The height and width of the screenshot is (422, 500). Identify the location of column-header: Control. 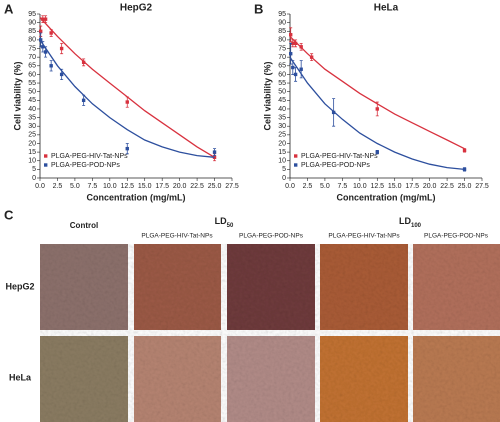
(84, 225).